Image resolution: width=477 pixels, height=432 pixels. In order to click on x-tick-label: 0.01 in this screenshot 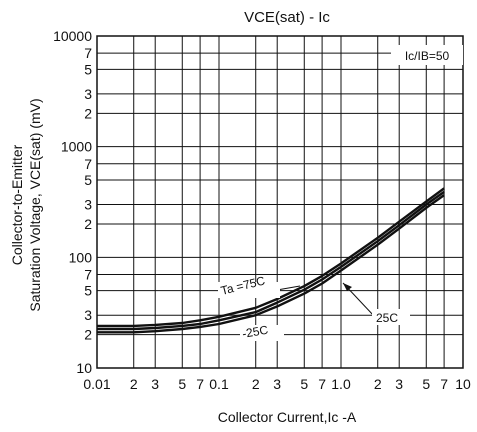, I will do `click(96, 384)`.